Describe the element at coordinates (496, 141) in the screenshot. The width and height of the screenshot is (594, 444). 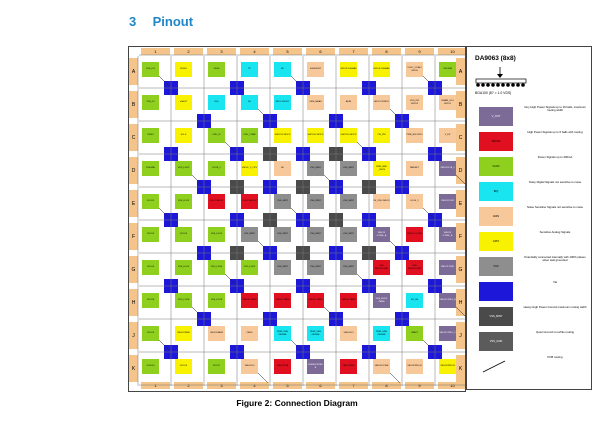
I see `legend-swatch: VBUCK` at that location.